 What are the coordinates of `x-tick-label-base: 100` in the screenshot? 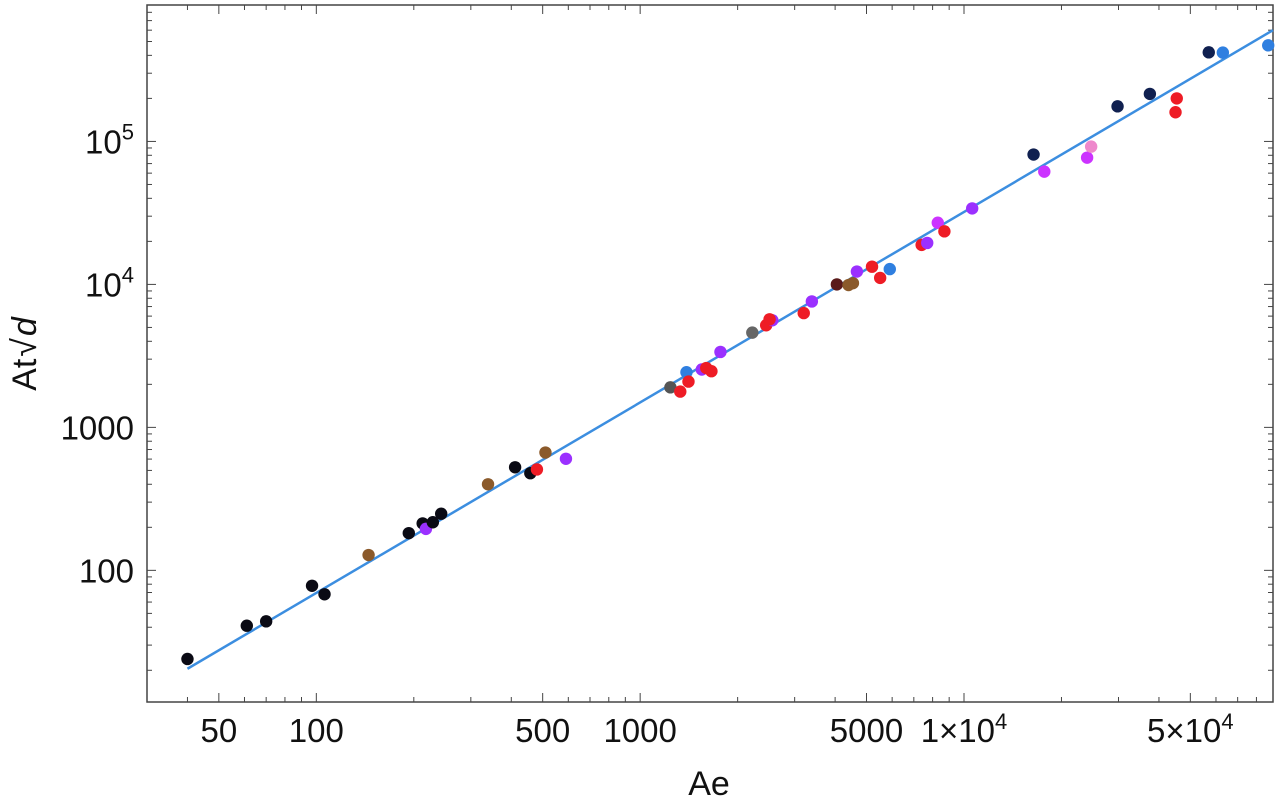 It's located at (316, 730).